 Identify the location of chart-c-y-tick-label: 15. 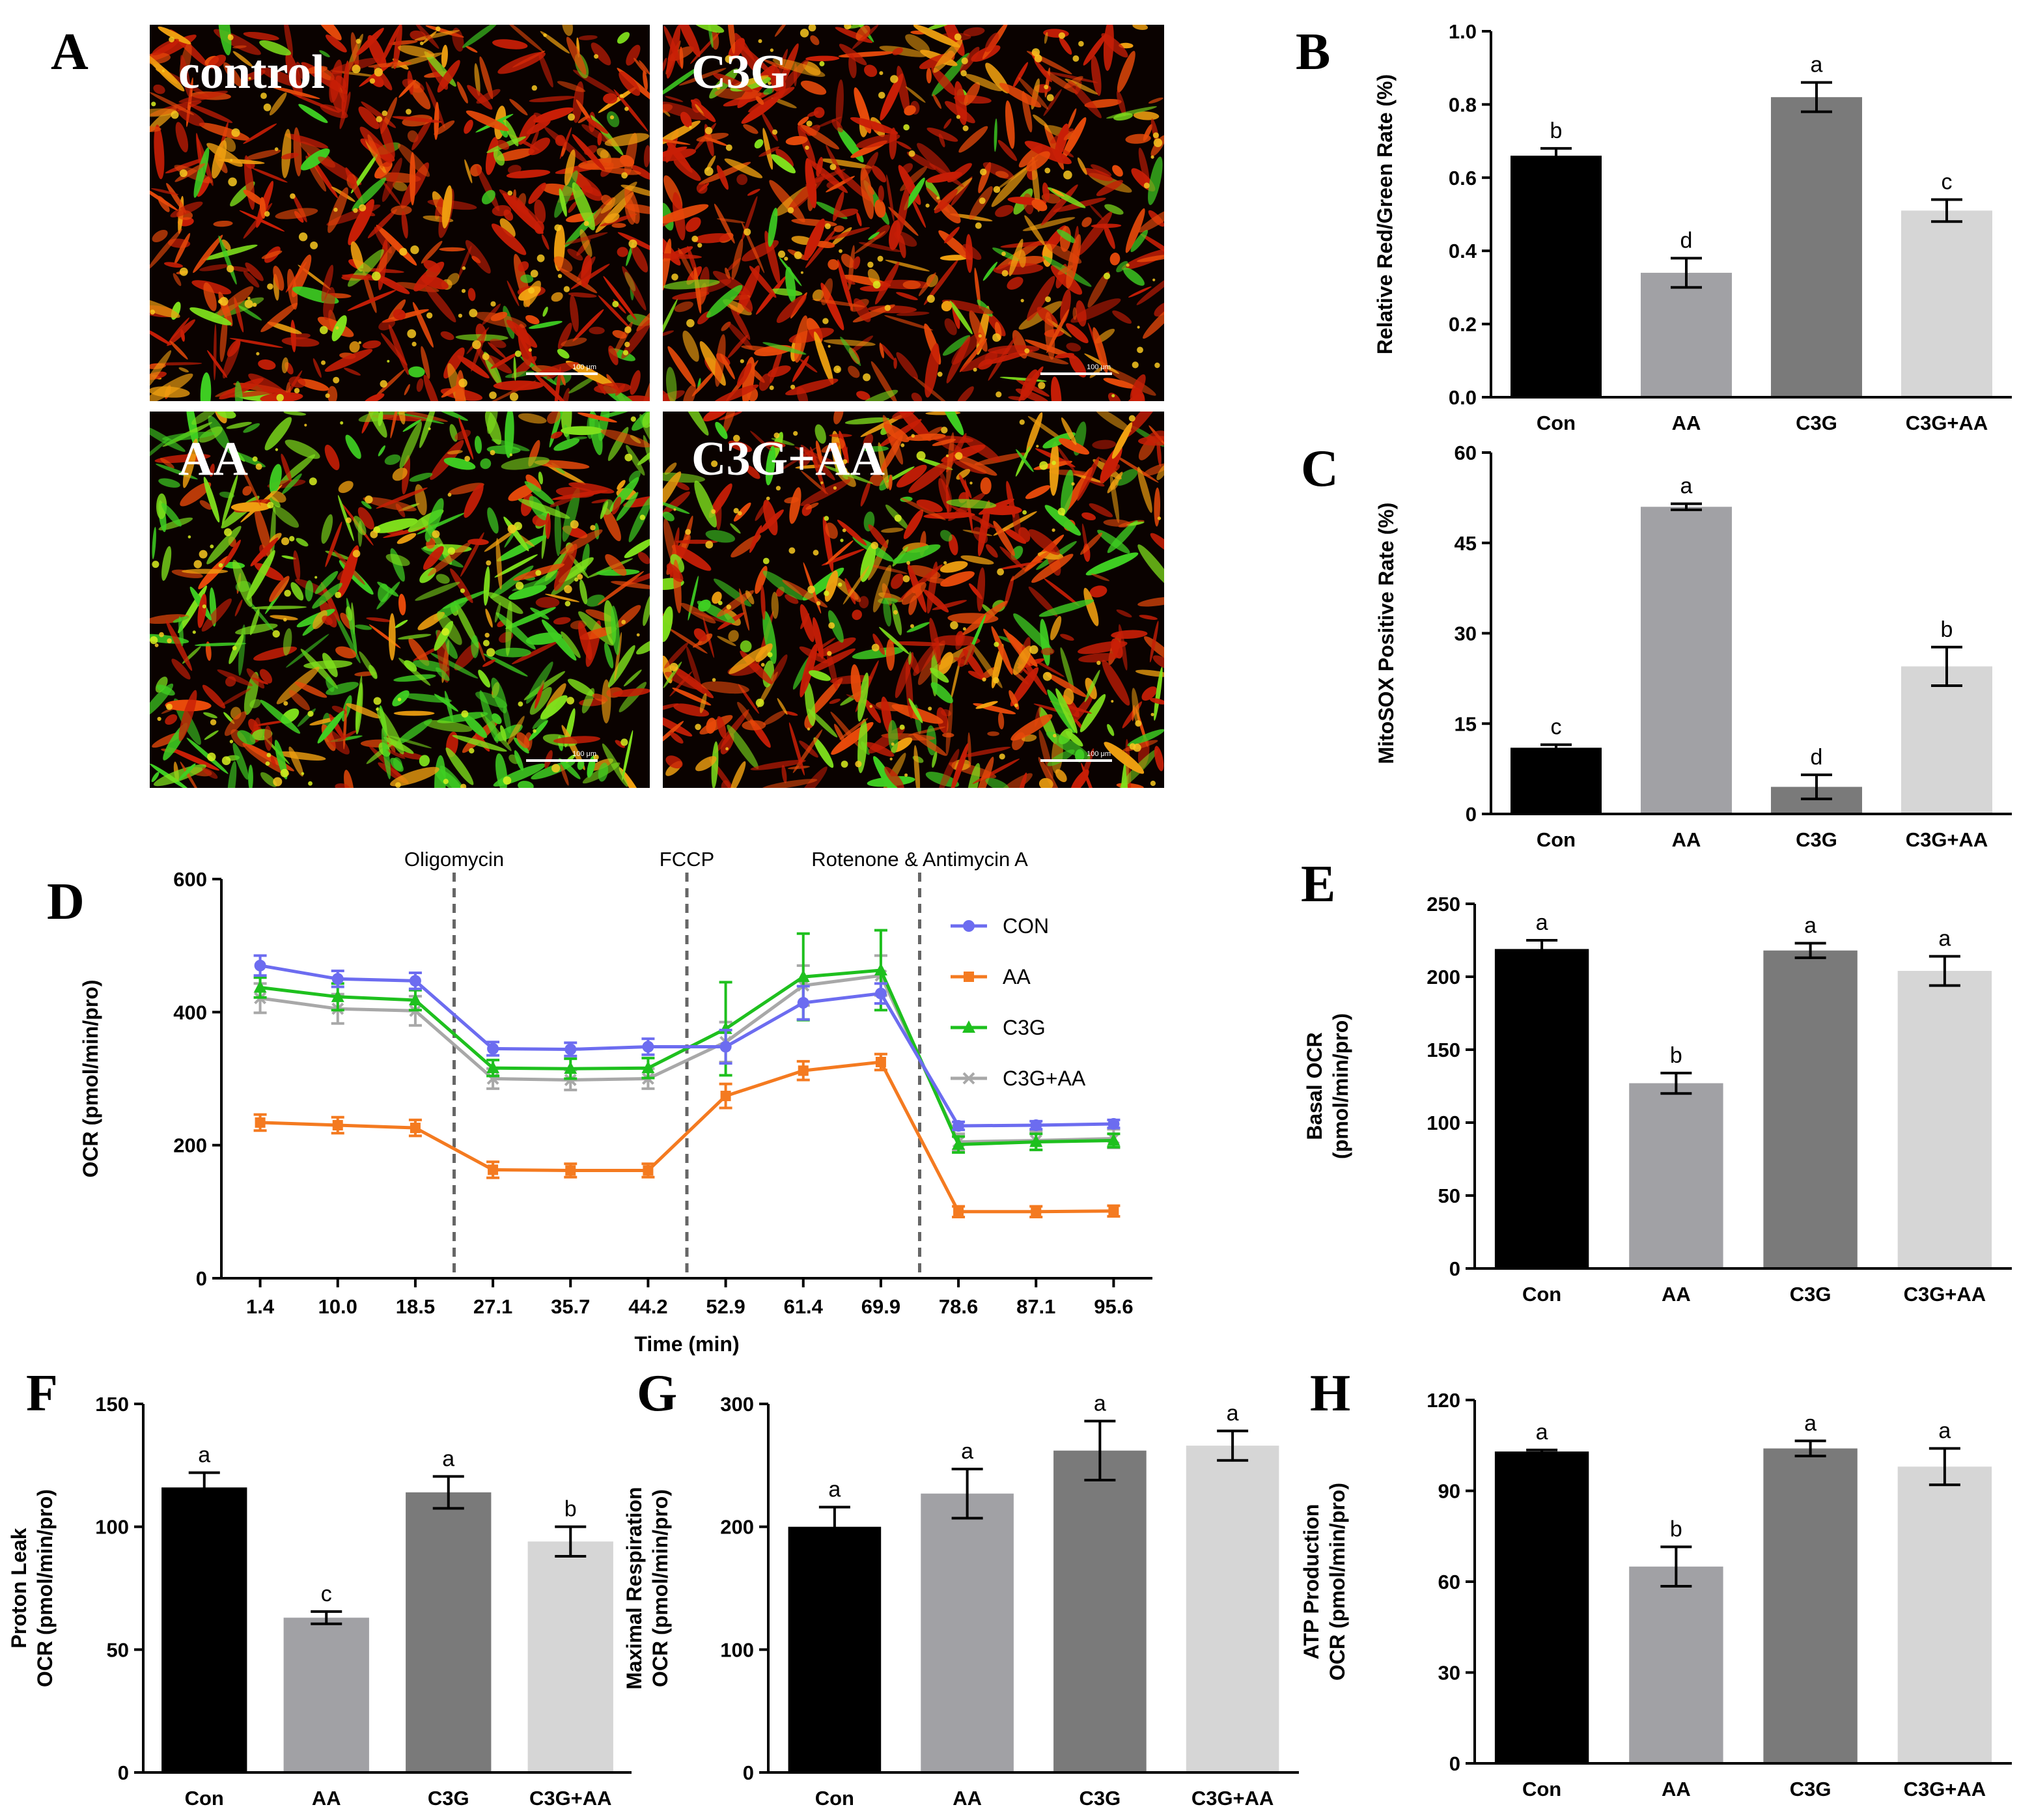
(1466, 724).